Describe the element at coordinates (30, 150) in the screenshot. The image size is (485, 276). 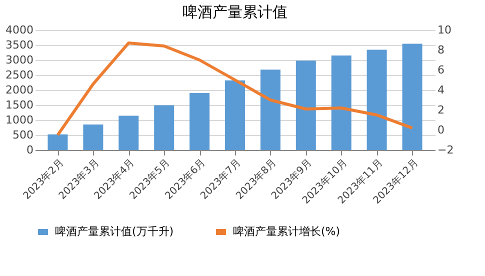
I see `y-tick-label: 0` at that location.